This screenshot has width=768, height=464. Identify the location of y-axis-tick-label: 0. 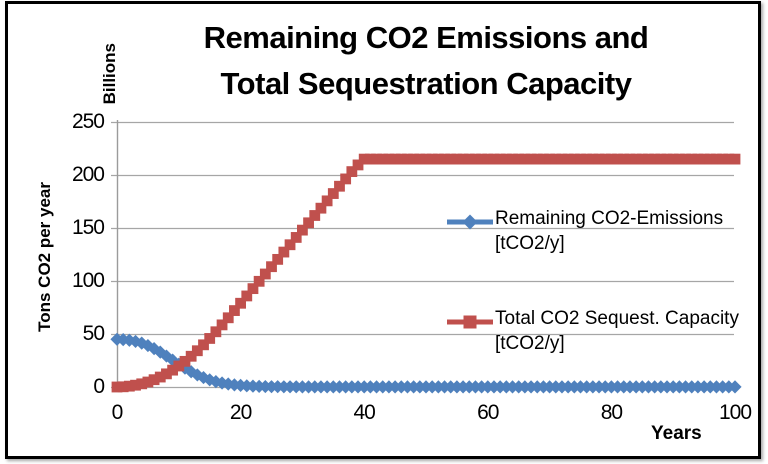
(99, 386).